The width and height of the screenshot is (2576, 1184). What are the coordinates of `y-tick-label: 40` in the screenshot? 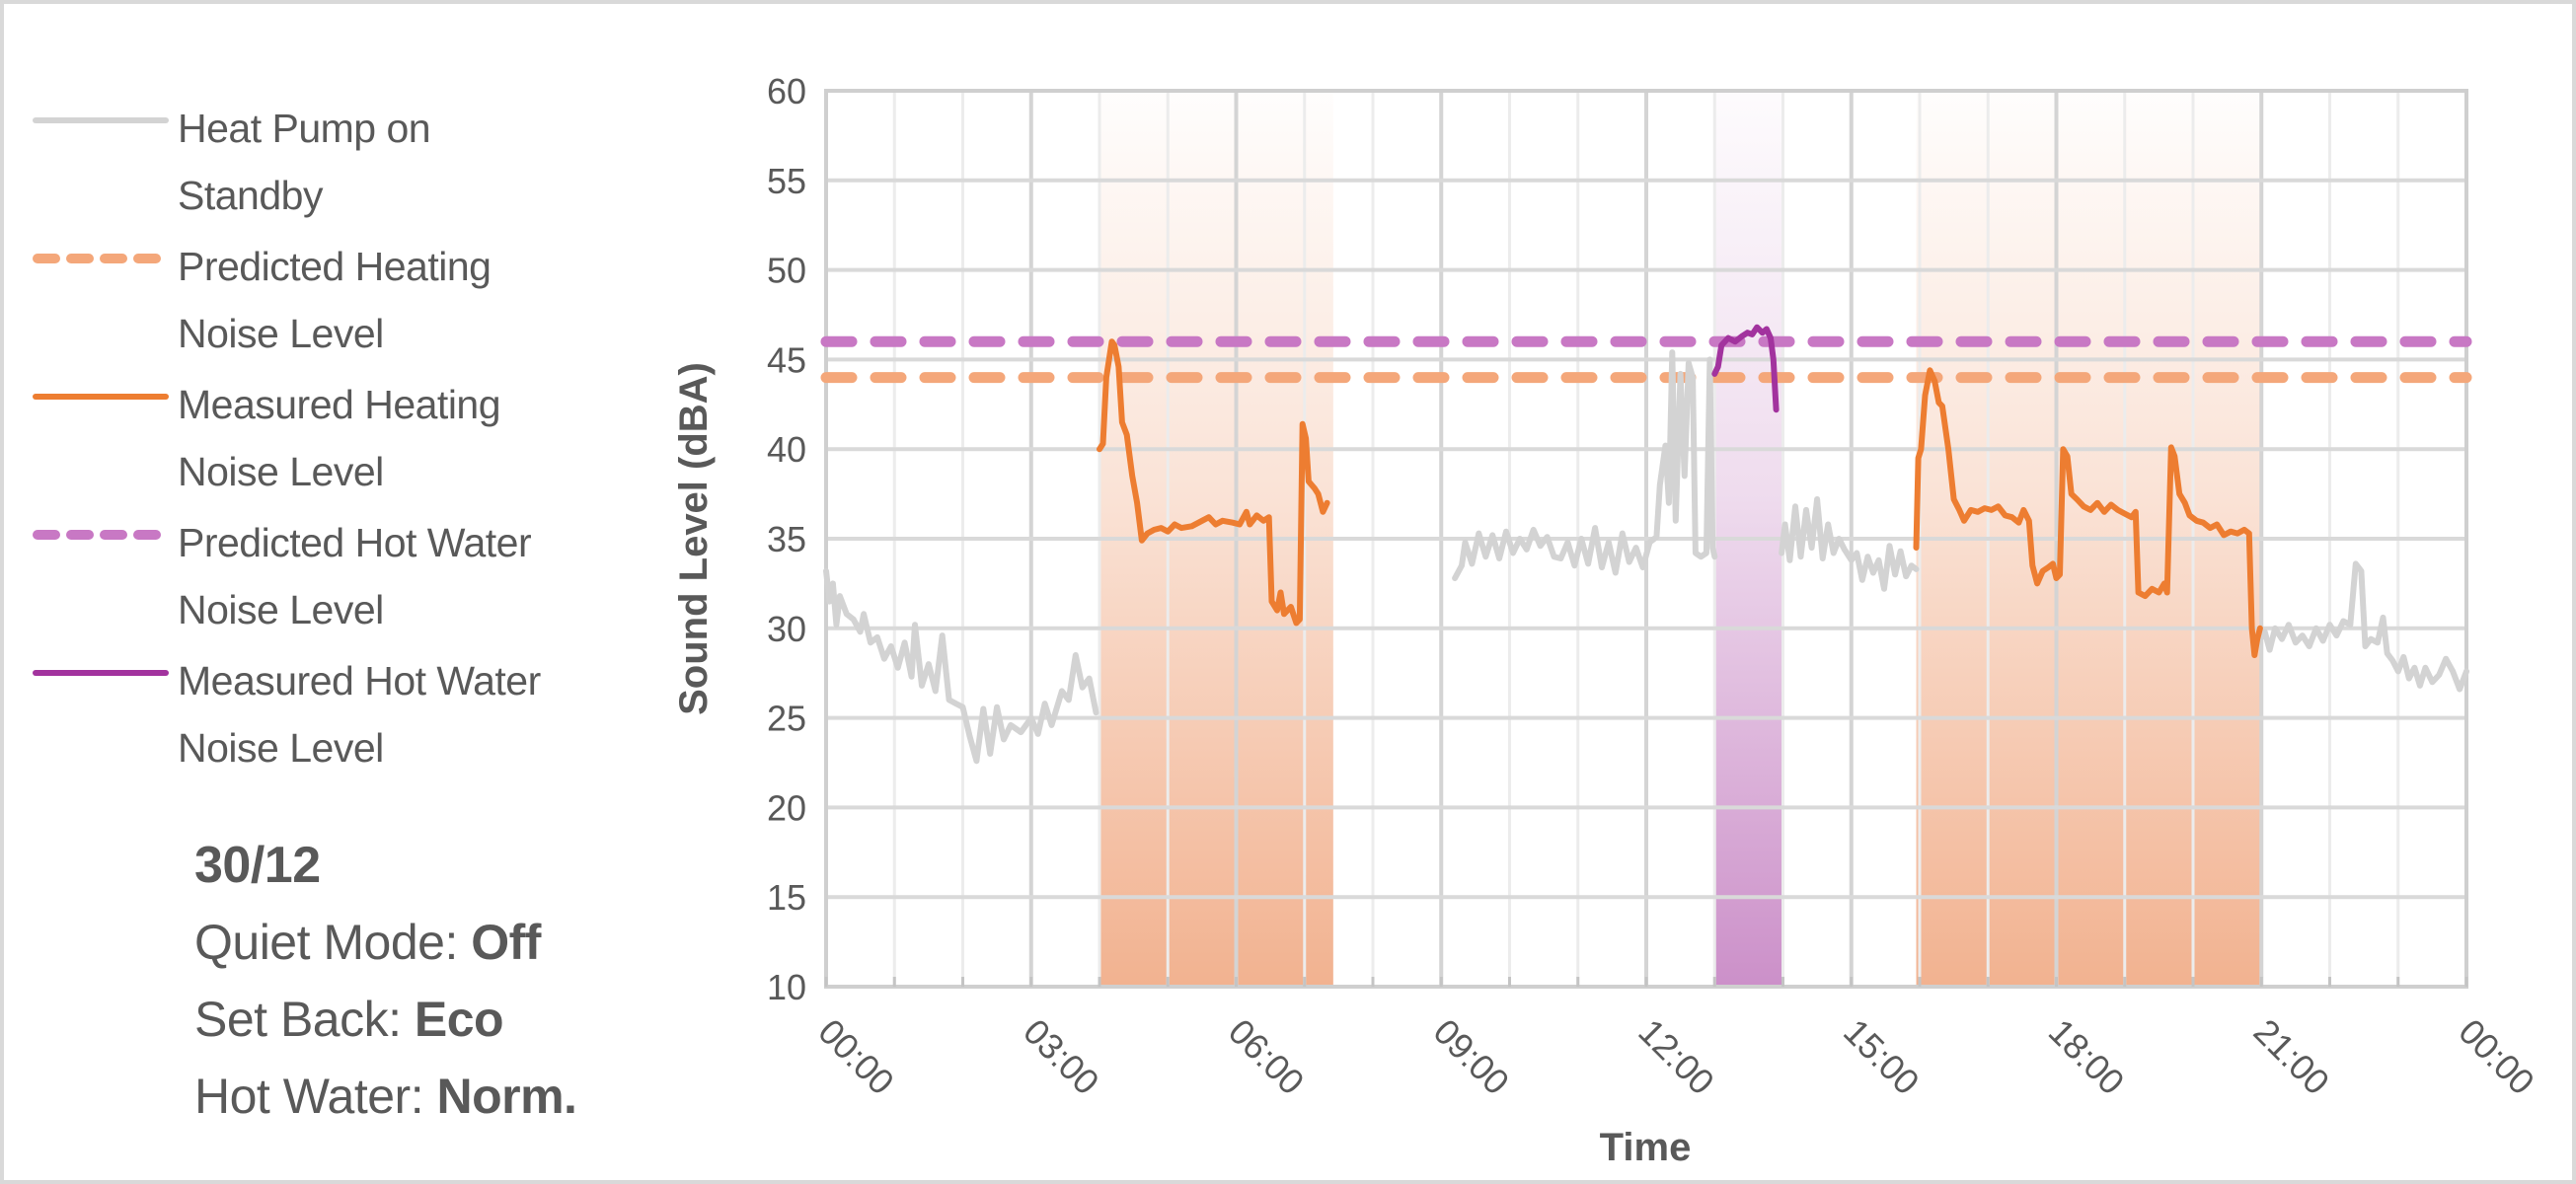 It's located at (786, 450).